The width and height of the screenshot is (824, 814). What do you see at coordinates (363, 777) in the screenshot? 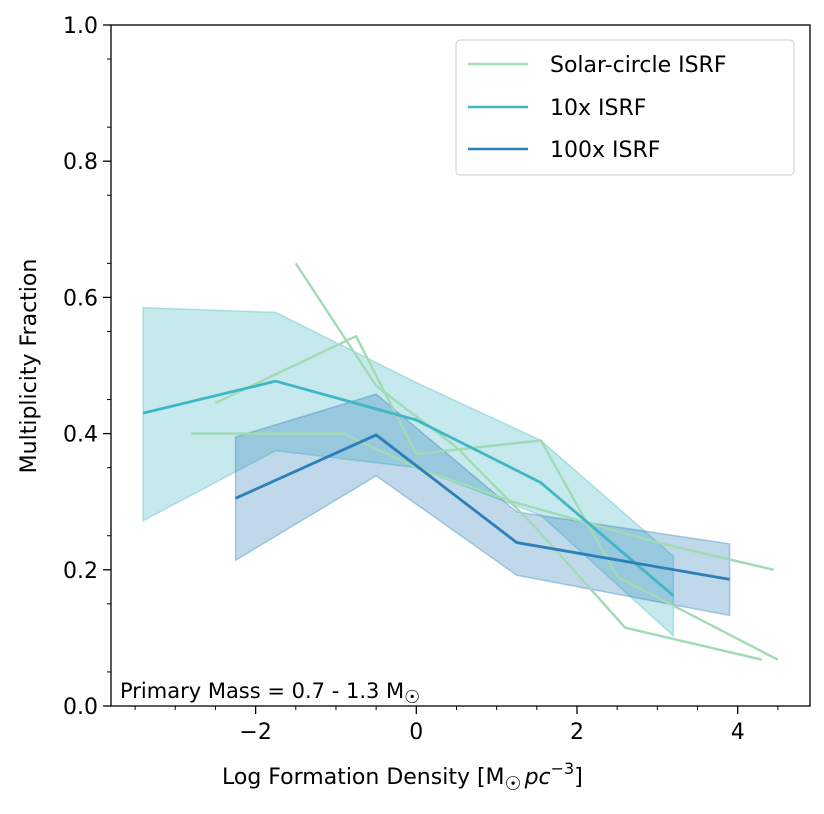
I see `x-axis-label-main: Log Formation Density [M` at bounding box center [363, 777].